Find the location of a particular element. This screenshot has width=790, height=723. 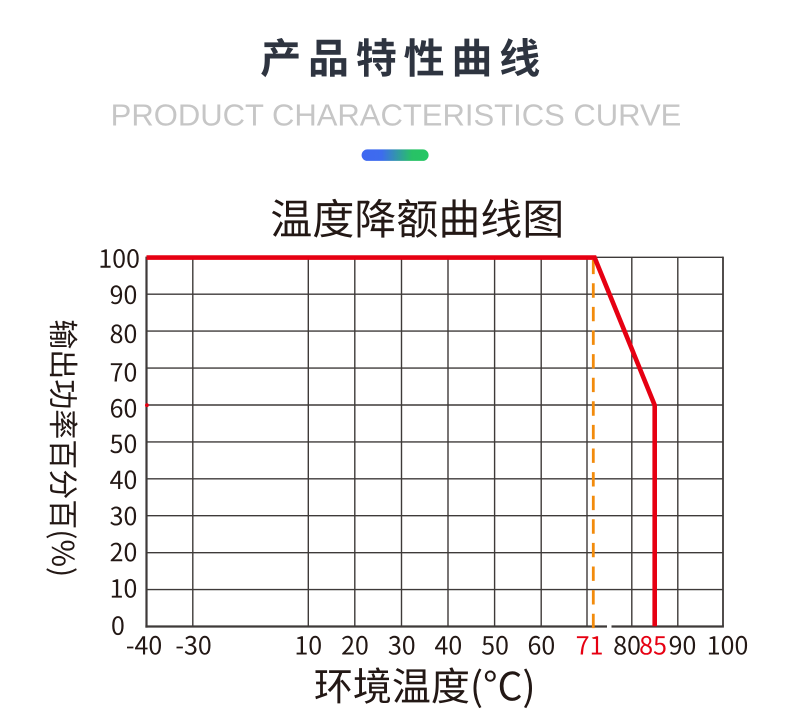

svg-text: PRODUCT CHARACTERISTICS CURVE is located at coordinates (396, 115).